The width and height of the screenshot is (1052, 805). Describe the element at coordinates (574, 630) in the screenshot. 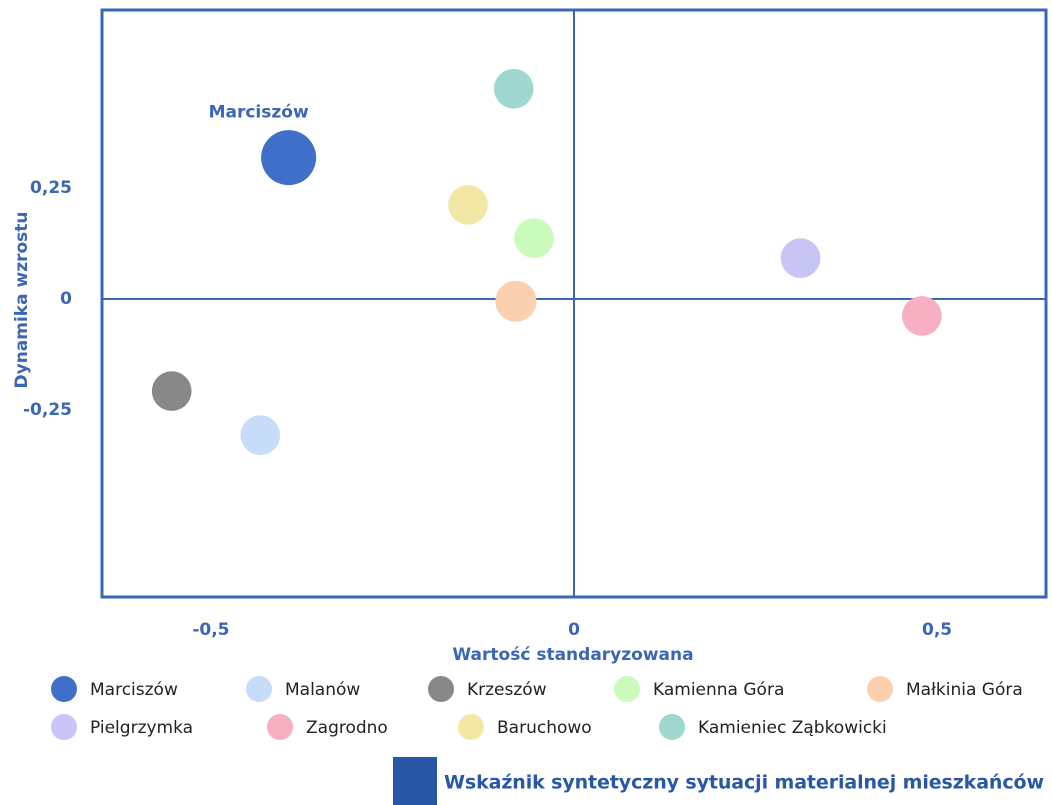

I see `x-tick-label: 0` at that location.